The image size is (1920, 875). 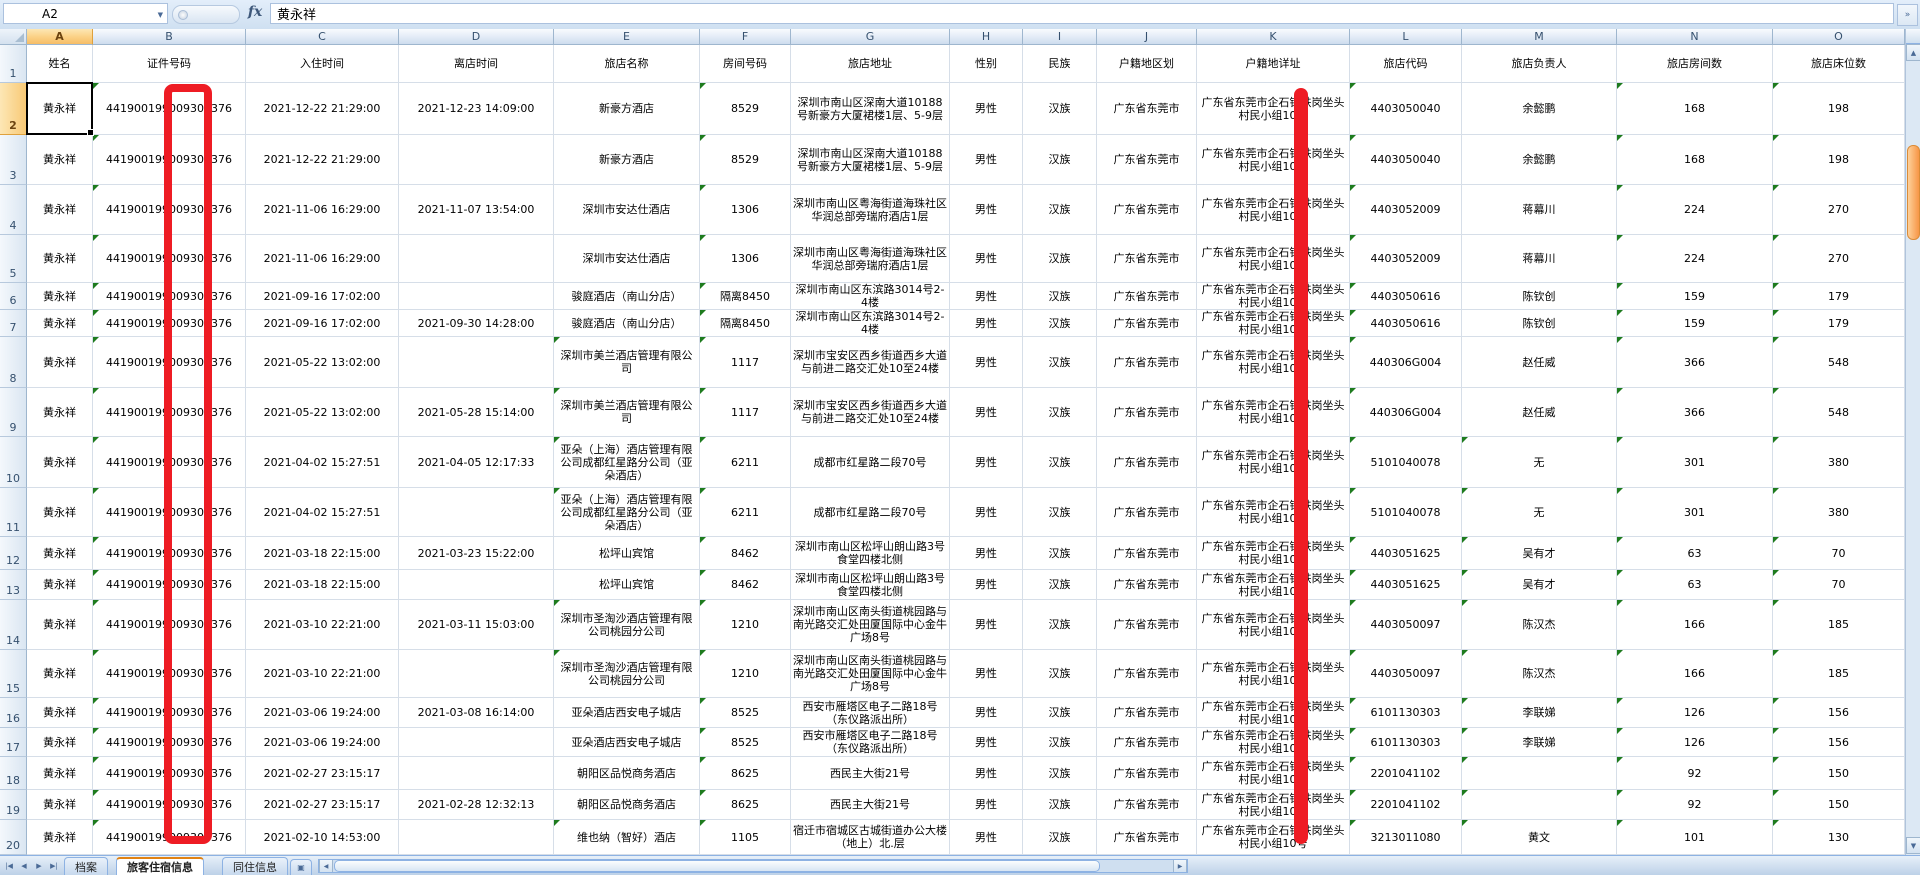 I want to click on cell-a6: 黄永祥, so click(x=60, y=296).